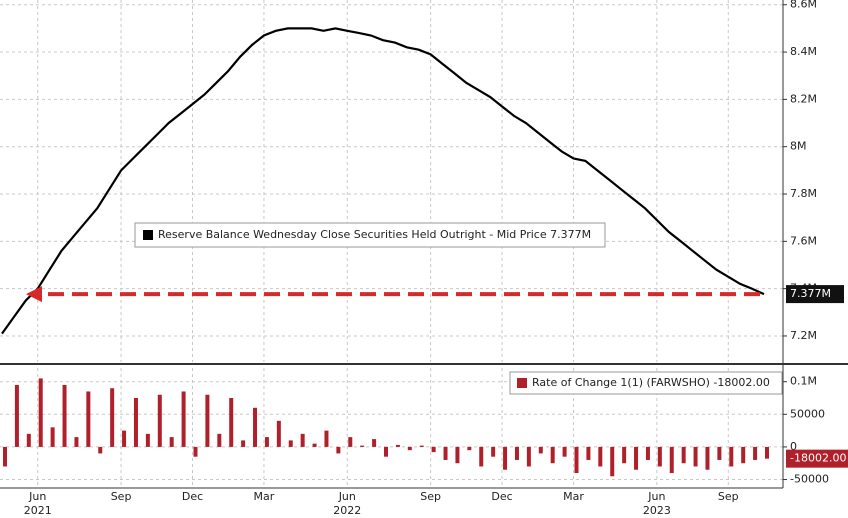  I want to click on last-value-label: -18002.00, so click(818, 458).